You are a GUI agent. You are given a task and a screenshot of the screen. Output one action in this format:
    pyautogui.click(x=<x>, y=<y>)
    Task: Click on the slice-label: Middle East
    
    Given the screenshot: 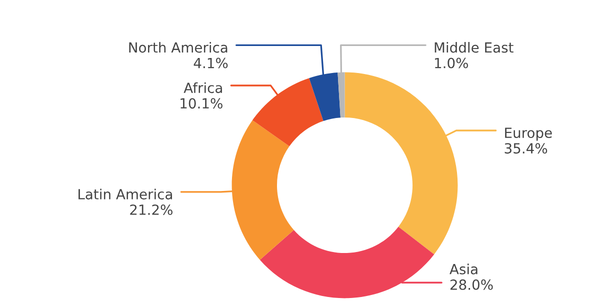 What is the action you would take?
    pyautogui.click(x=474, y=47)
    